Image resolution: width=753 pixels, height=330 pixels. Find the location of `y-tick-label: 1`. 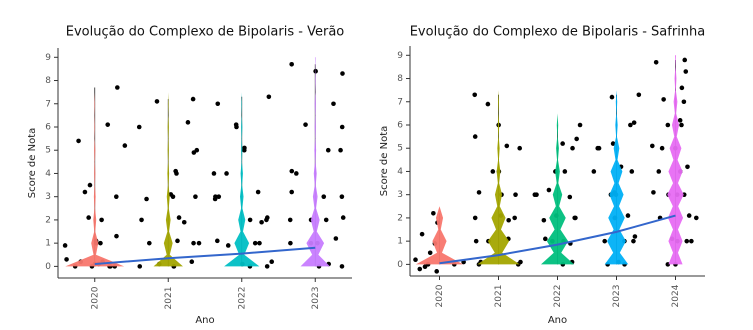

y-tick-label: 1 is located at coordinates (48, 244).